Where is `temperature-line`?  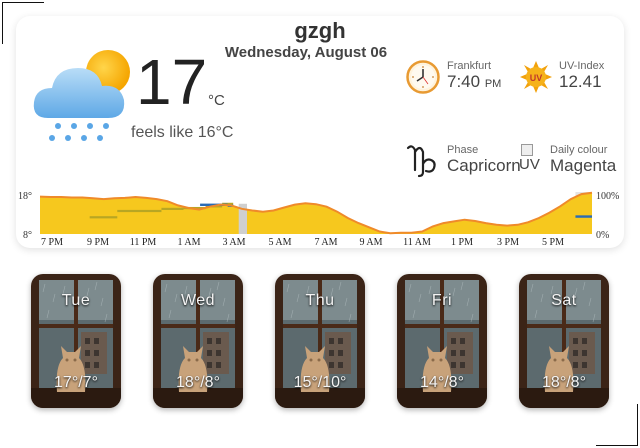 temperature-line is located at coordinates (316, 213).